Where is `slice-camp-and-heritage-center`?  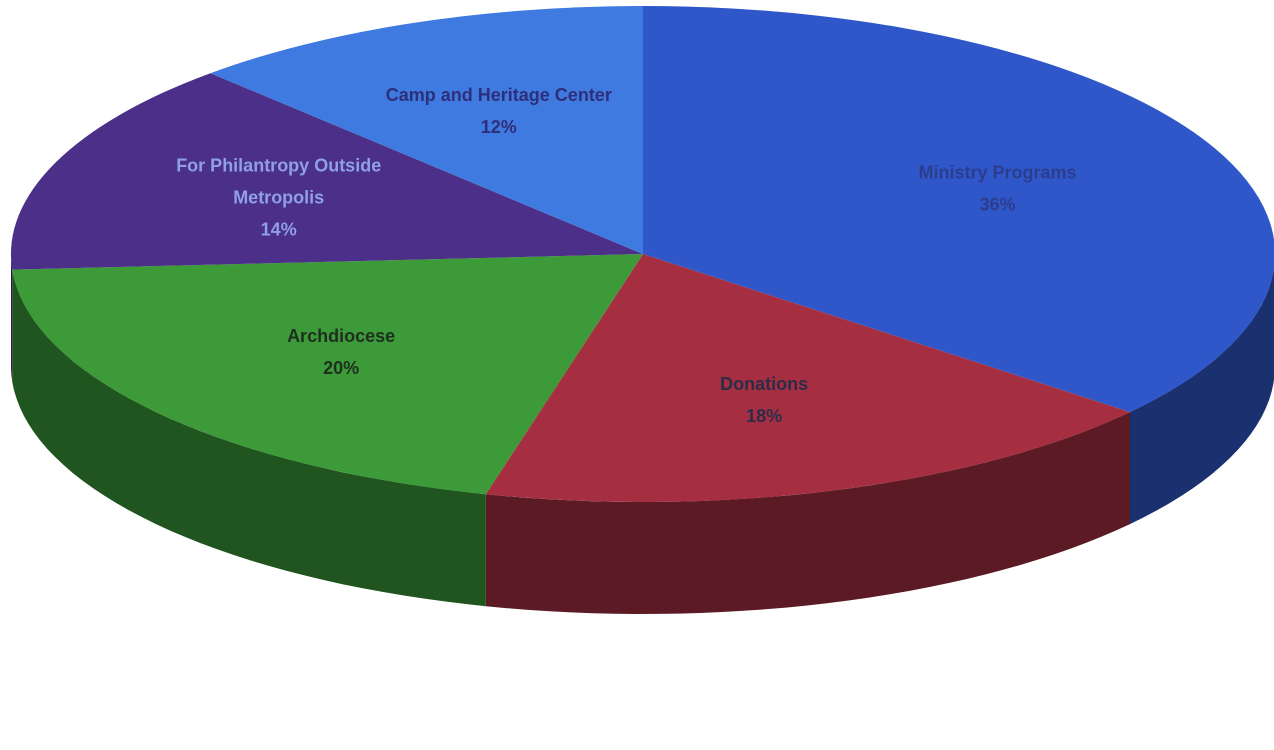 slice-camp-and-heritage-center is located at coordinates (426, 130).